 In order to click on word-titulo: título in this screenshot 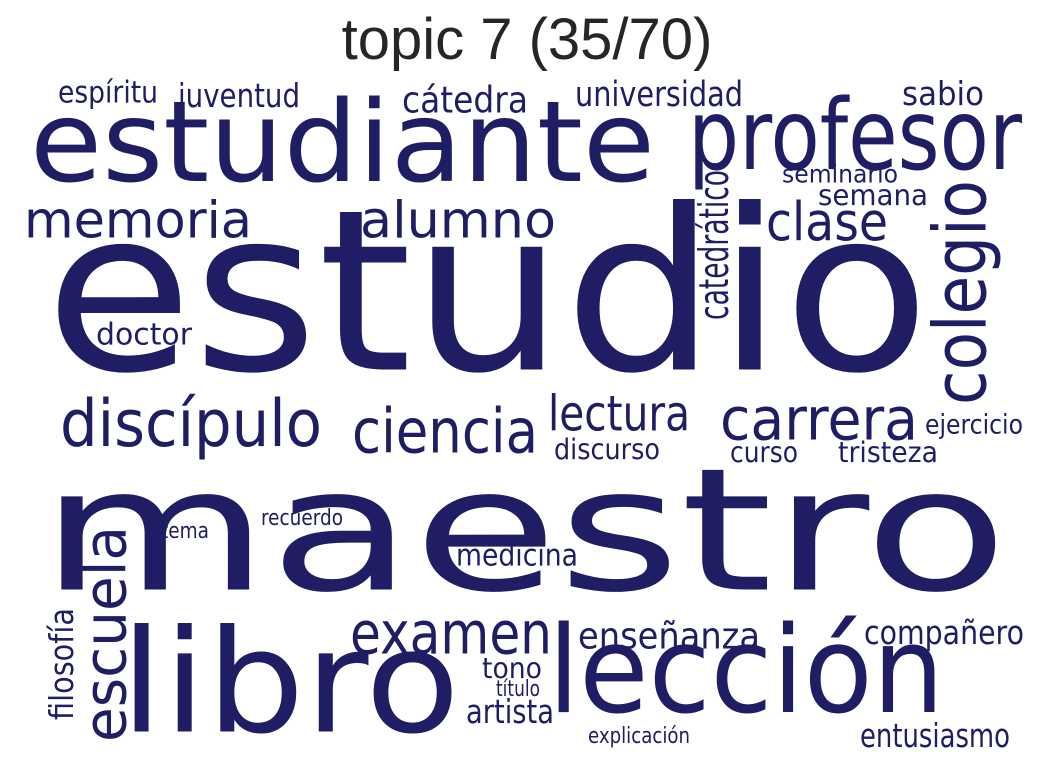, I will do `click(518, 689)`.